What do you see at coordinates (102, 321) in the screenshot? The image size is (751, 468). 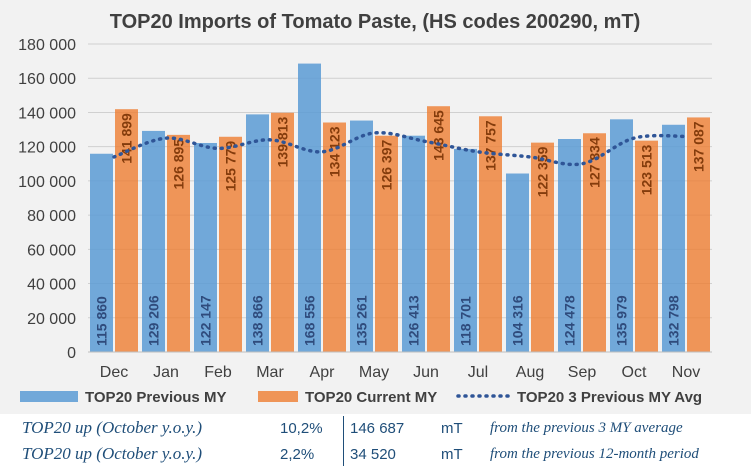 I see `data-label-previous-my: 115 860` at bounding box center [102, 321].